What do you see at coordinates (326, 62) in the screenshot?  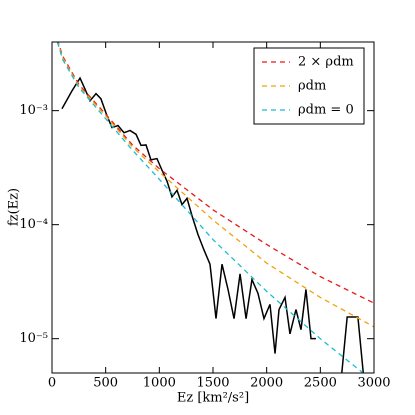 I see `legend-label: 2 × ρdm` at bounding box center [326, 62].